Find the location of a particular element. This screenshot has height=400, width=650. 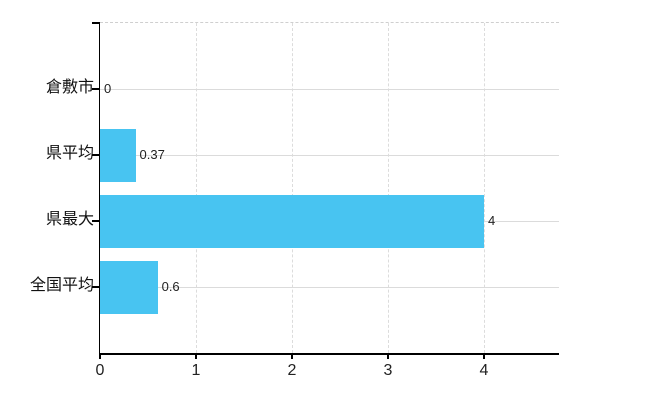

x-tick-label: 0 is located at coordinates (100, 370).